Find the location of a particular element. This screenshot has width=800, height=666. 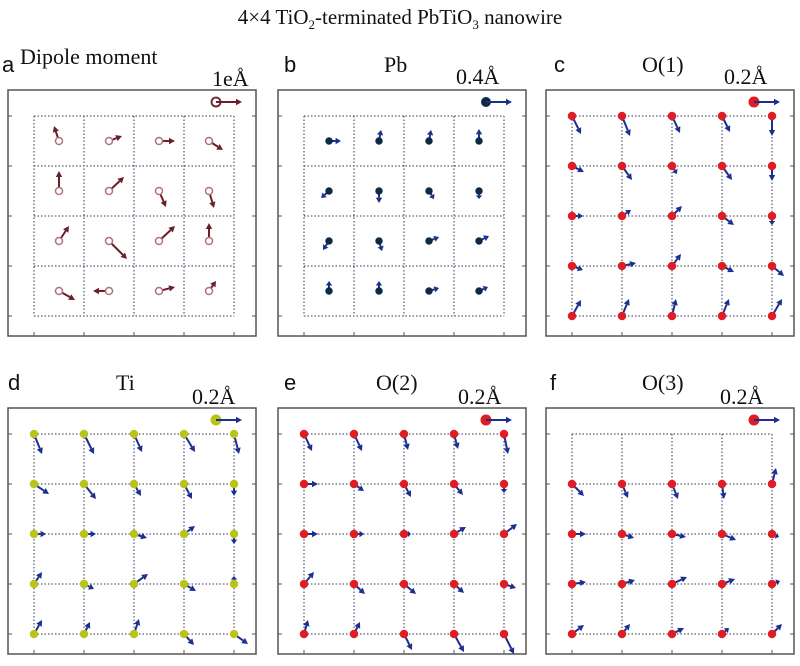

panel-letter: f is located at coordinates (553, 382).